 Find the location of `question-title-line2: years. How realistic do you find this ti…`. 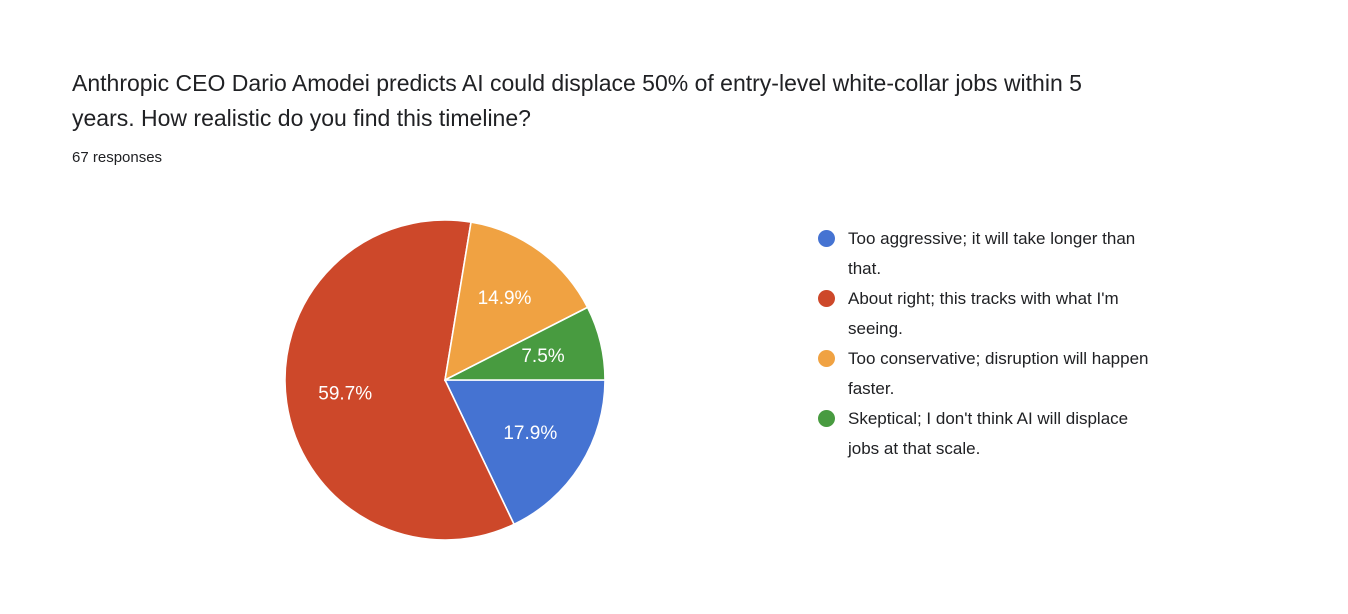

question-title-line2: years. How realistic do you find this ti… is located at coordinates (301, 118).